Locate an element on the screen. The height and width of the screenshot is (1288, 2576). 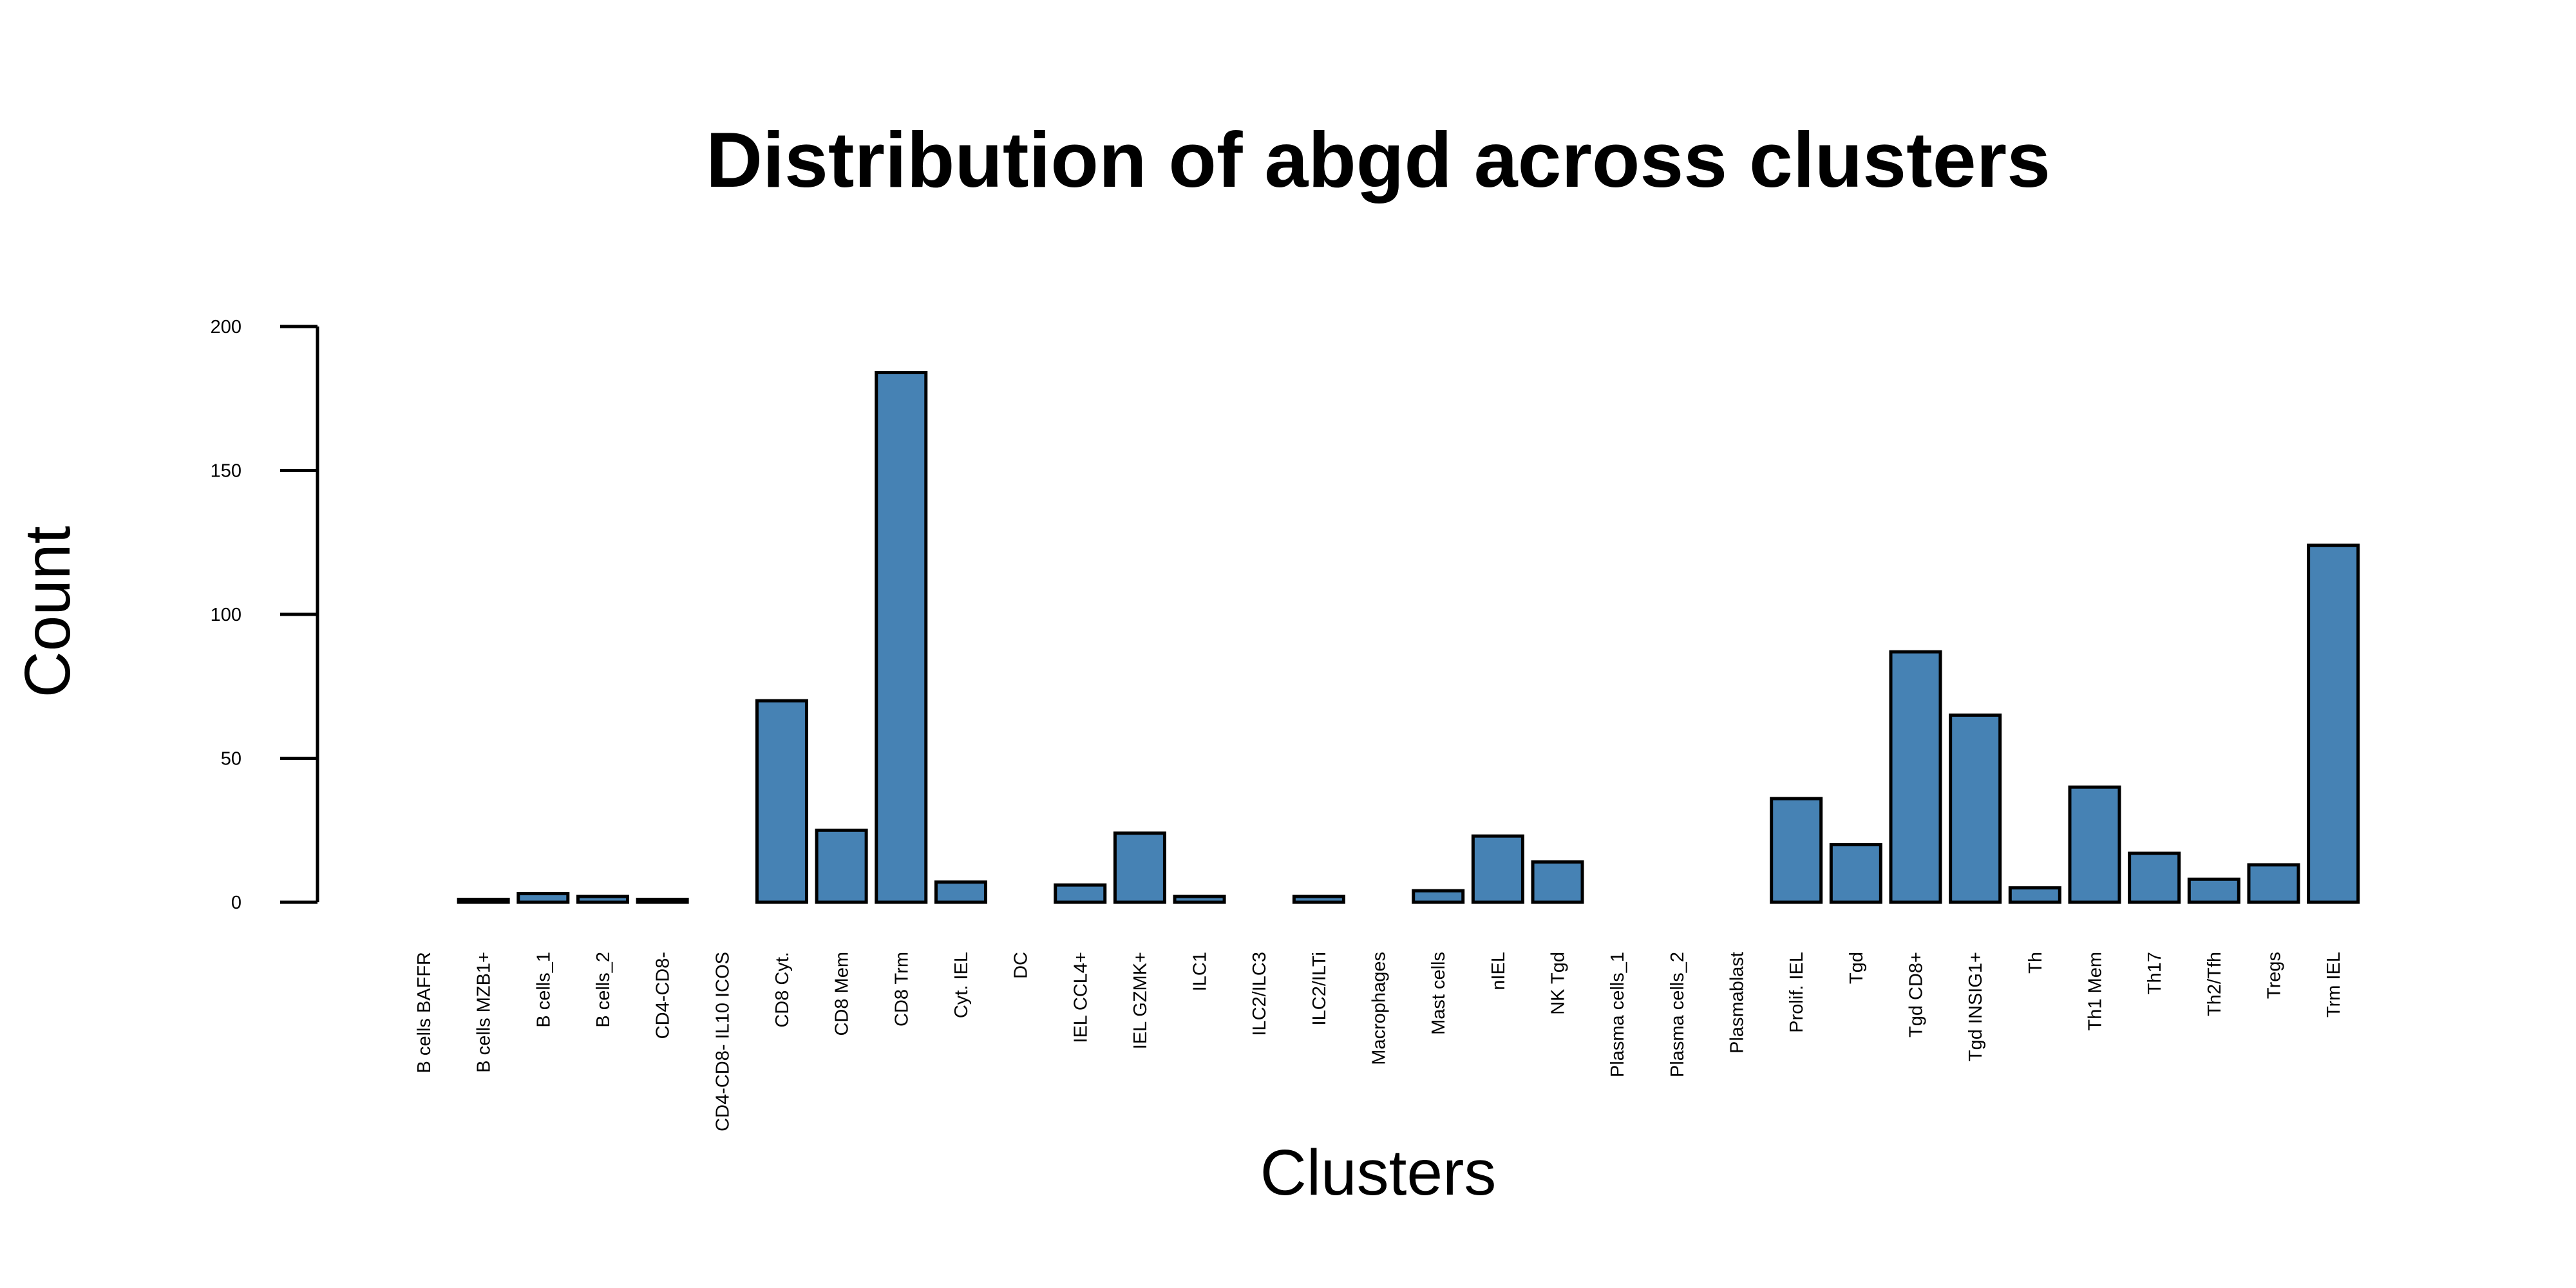
x-tick-label: Cyt. IEL is located at coordinates (962, 985).